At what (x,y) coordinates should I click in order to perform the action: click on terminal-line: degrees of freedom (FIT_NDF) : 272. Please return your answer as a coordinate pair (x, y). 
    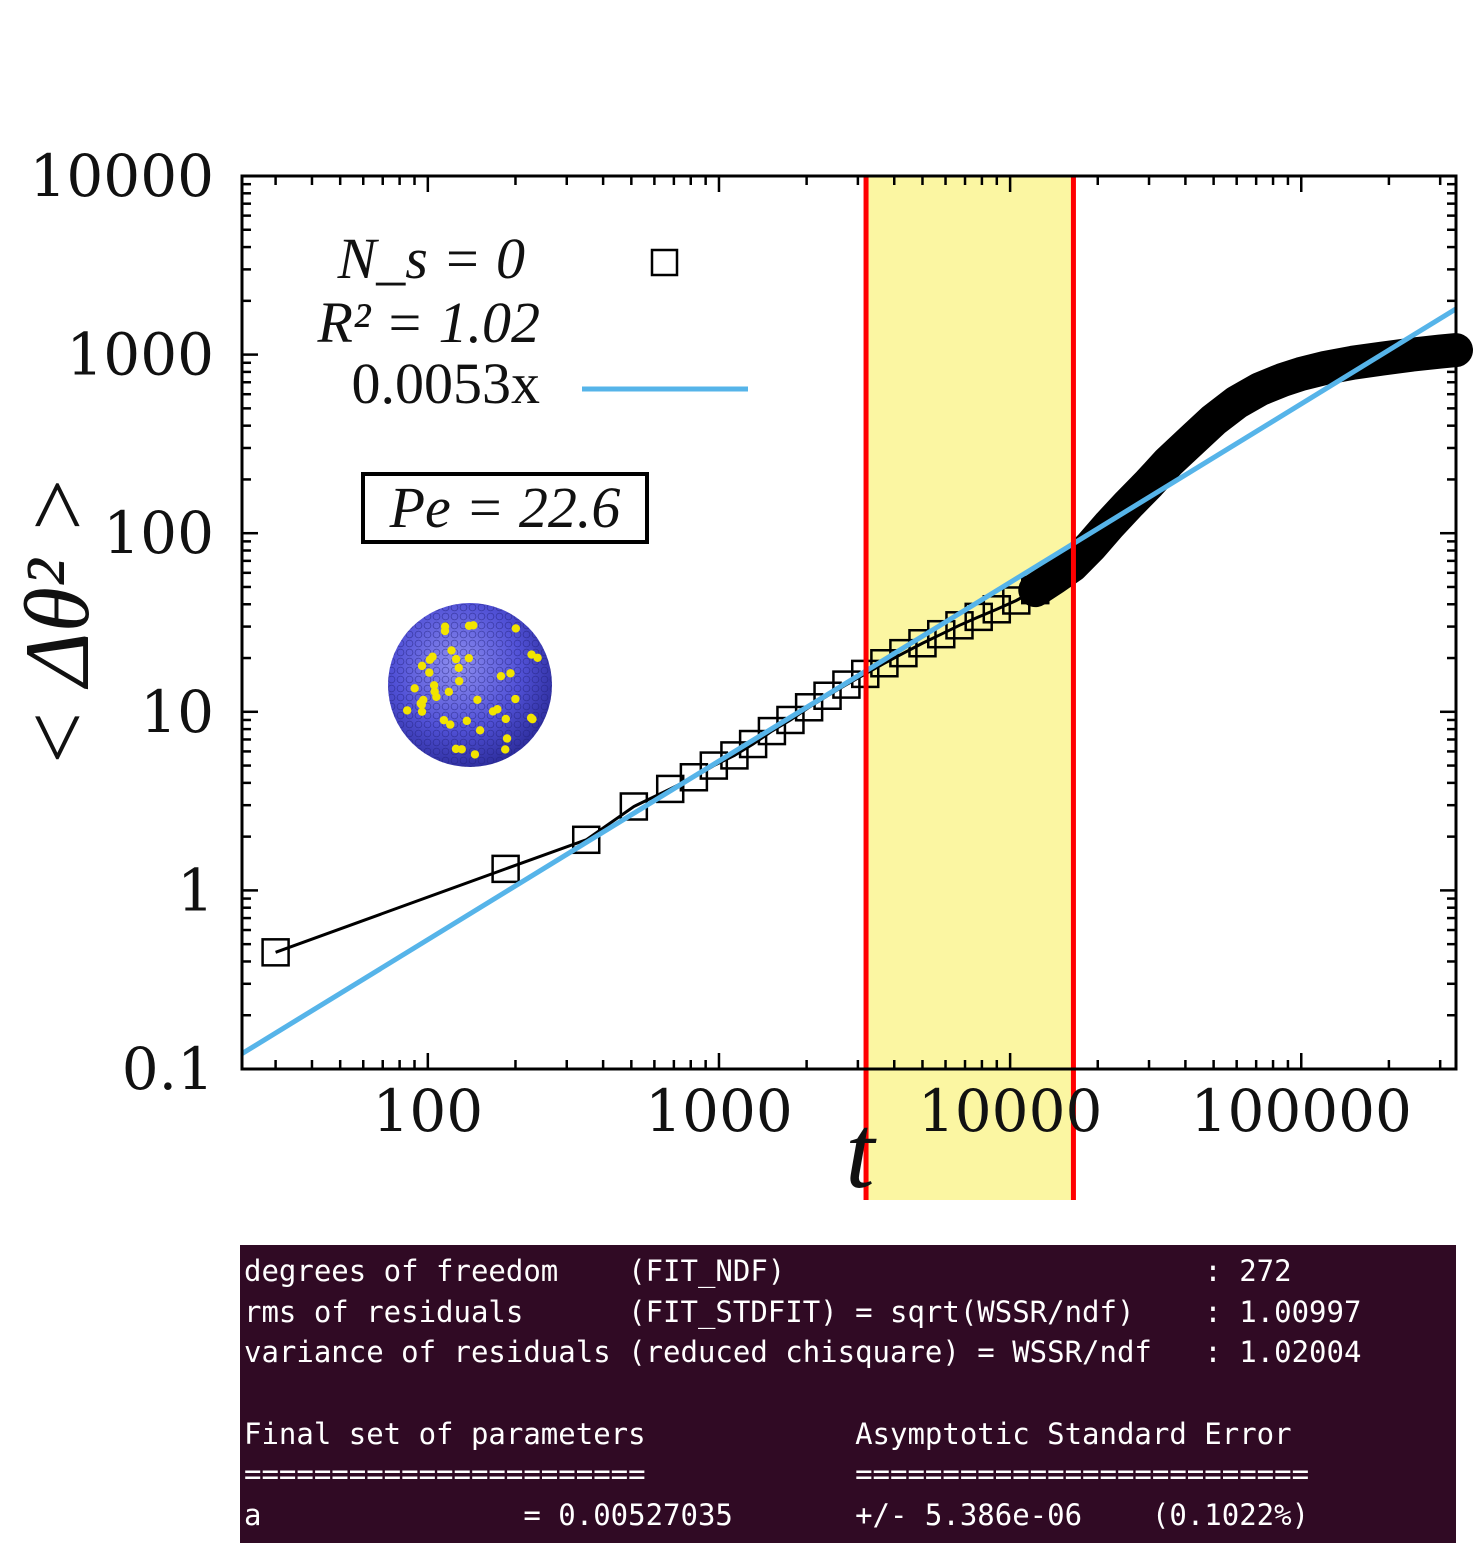
    Looking at the image, I should click on (768, 1271).